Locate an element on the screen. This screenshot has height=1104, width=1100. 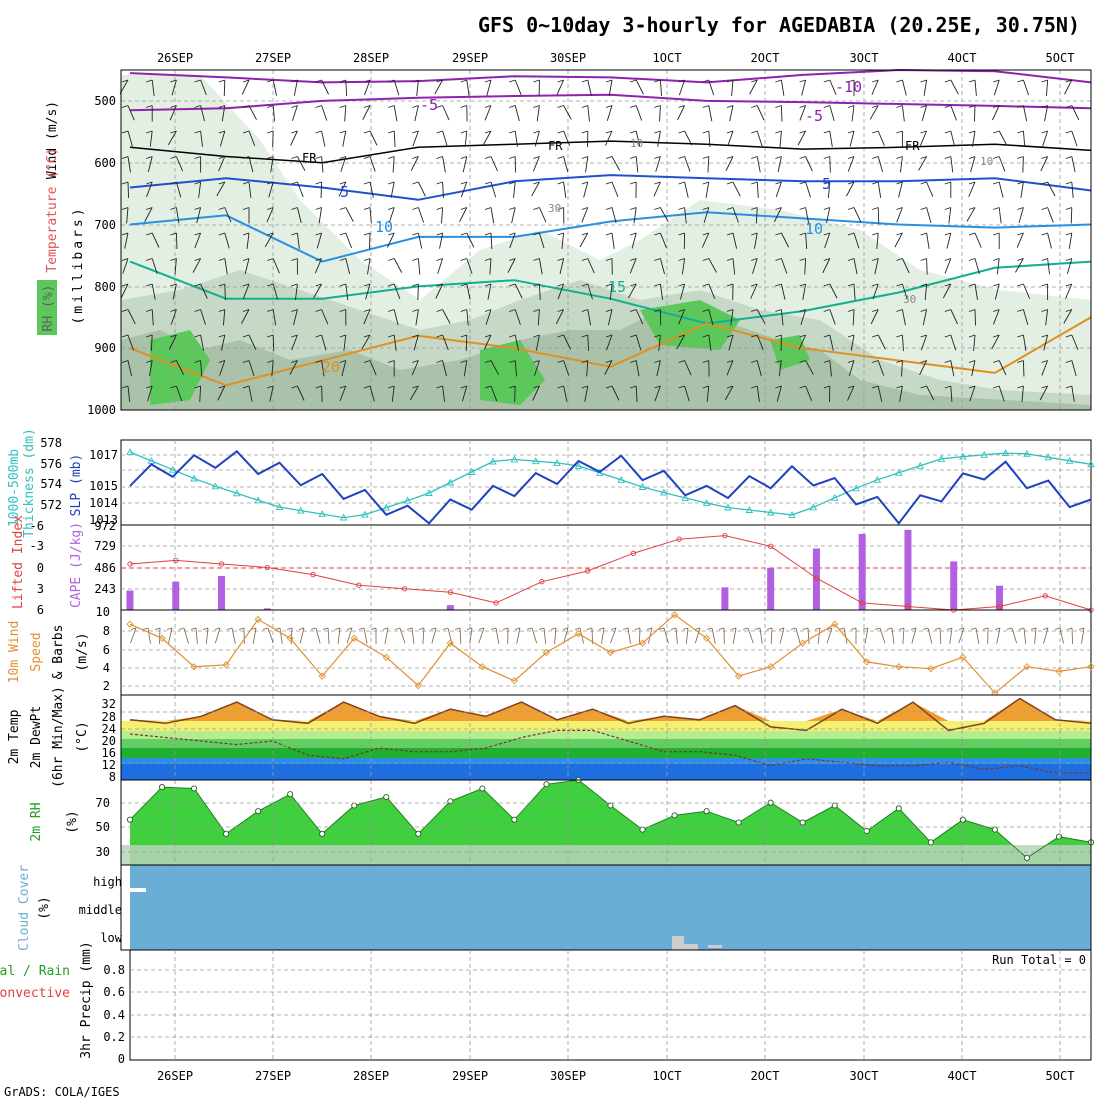
cape-tick: 972 is located at coordinates (105, 526).